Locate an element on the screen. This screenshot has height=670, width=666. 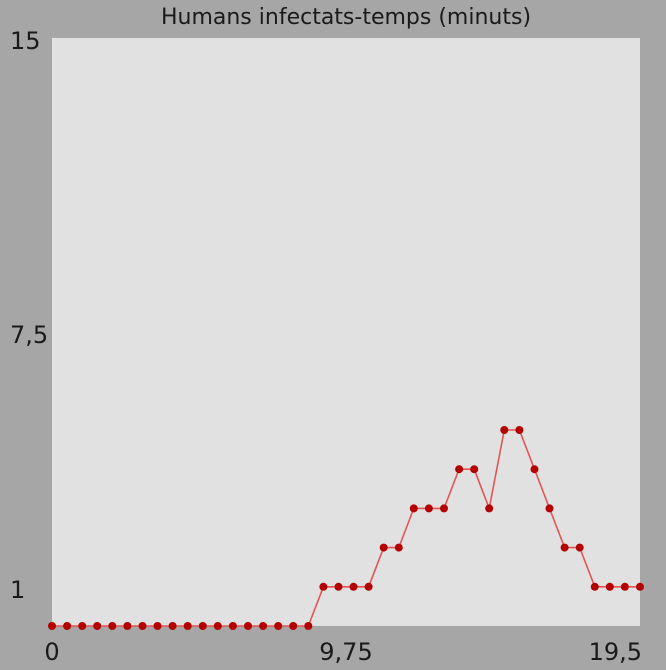
x-axis-tick-labels: 0 9,75 19,5 is located at coordinates (343, 652).